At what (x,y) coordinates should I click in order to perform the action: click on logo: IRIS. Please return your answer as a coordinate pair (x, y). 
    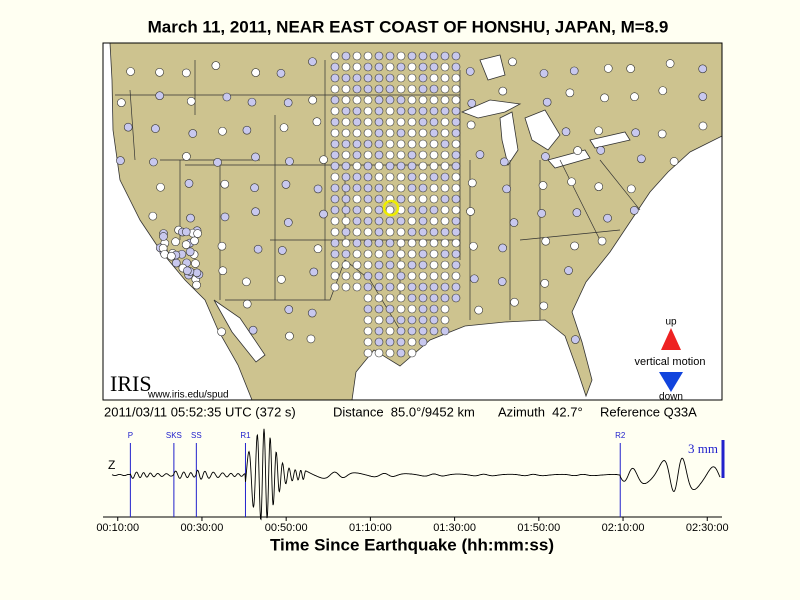
    Looking at the image, I should click on (131, 383).